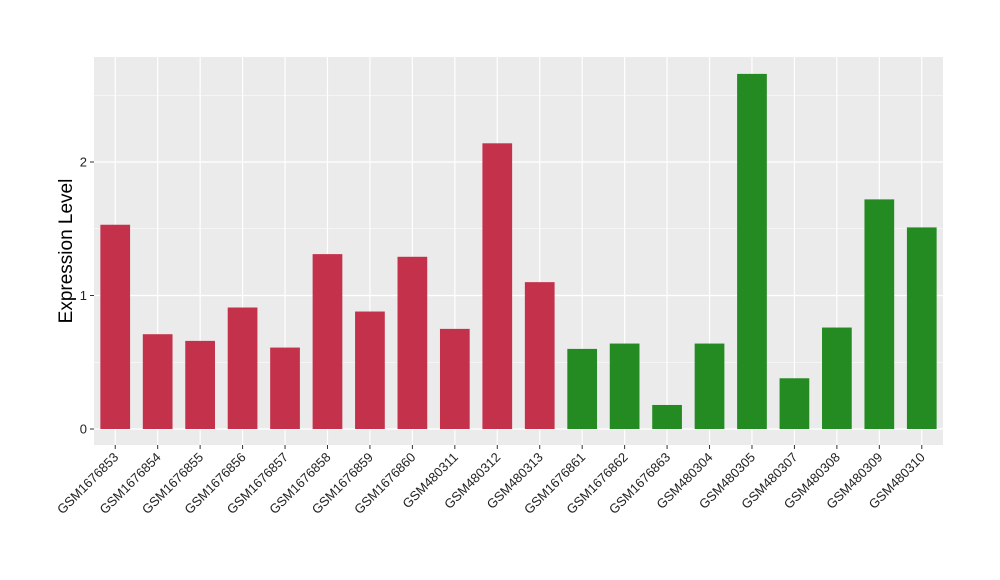 The image size is (1000, 580). What do you see at coordinates (66, 251) in the screenshot?
I see `y-axis-title: Expression Level` at bounding box center [66, 251].